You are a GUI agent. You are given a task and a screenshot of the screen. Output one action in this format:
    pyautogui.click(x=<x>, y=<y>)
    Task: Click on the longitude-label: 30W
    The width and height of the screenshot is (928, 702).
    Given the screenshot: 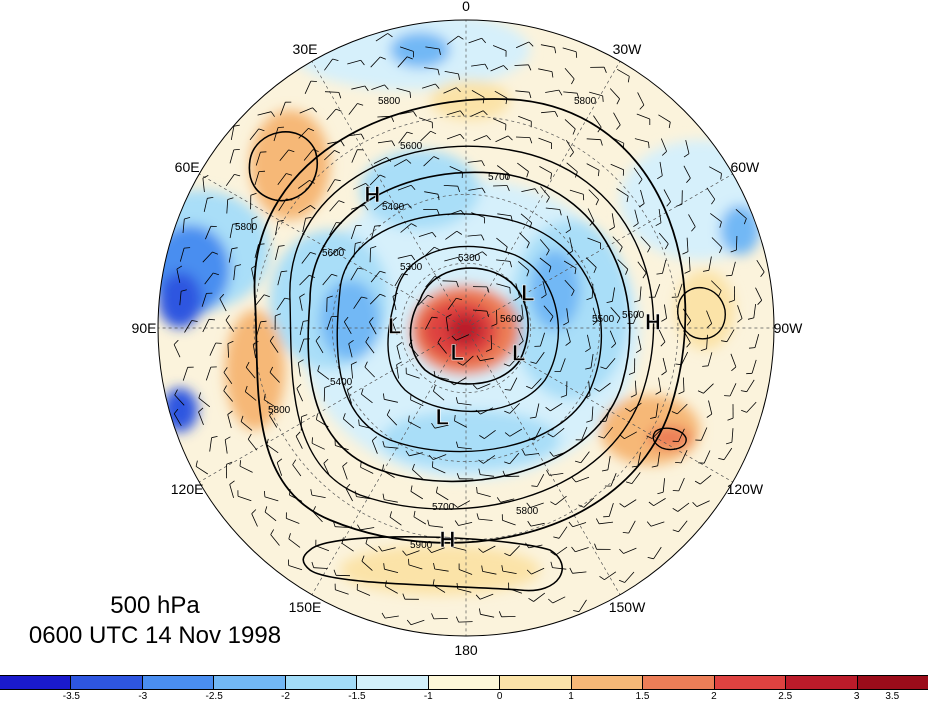 What is the action you would take?
    pyautogui.click(x=627, y=49)
    